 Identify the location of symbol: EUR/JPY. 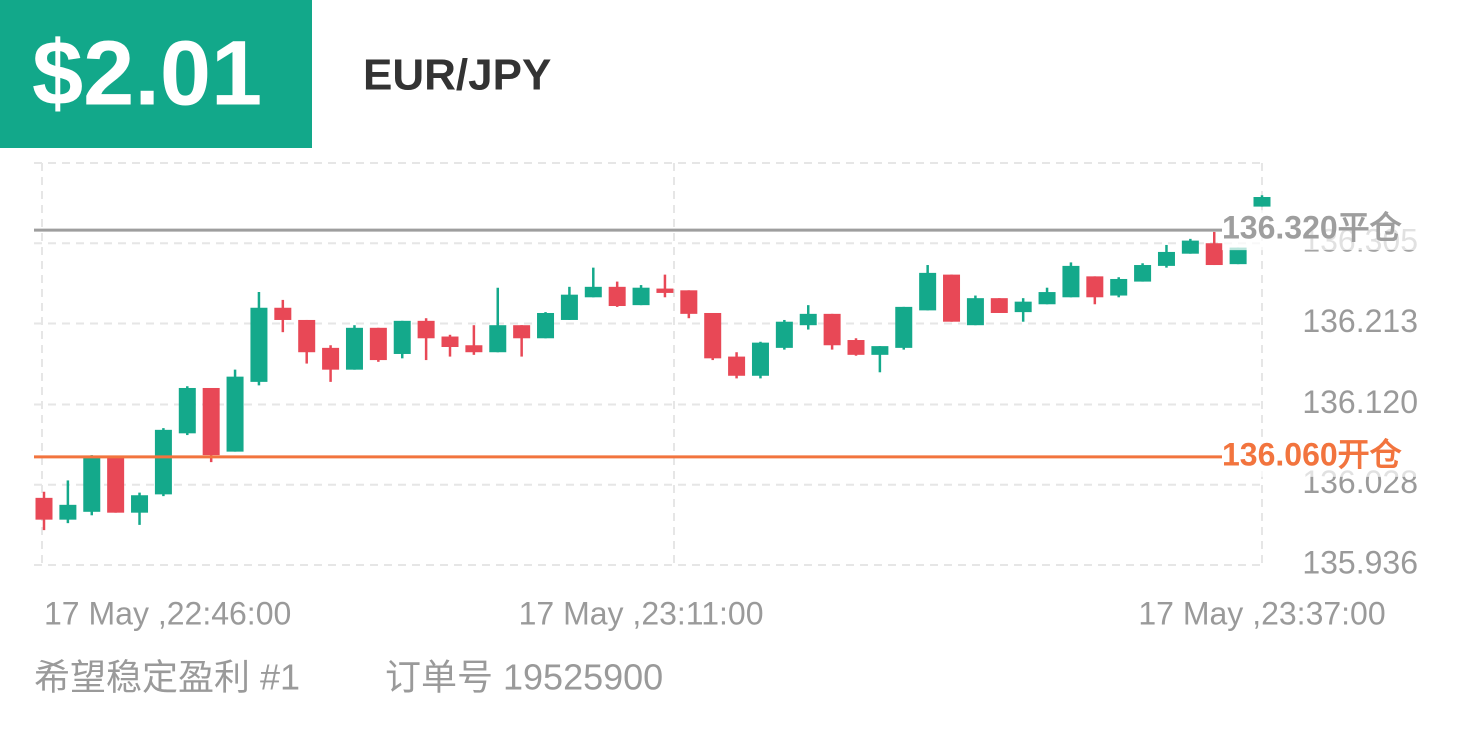
(457, 75).